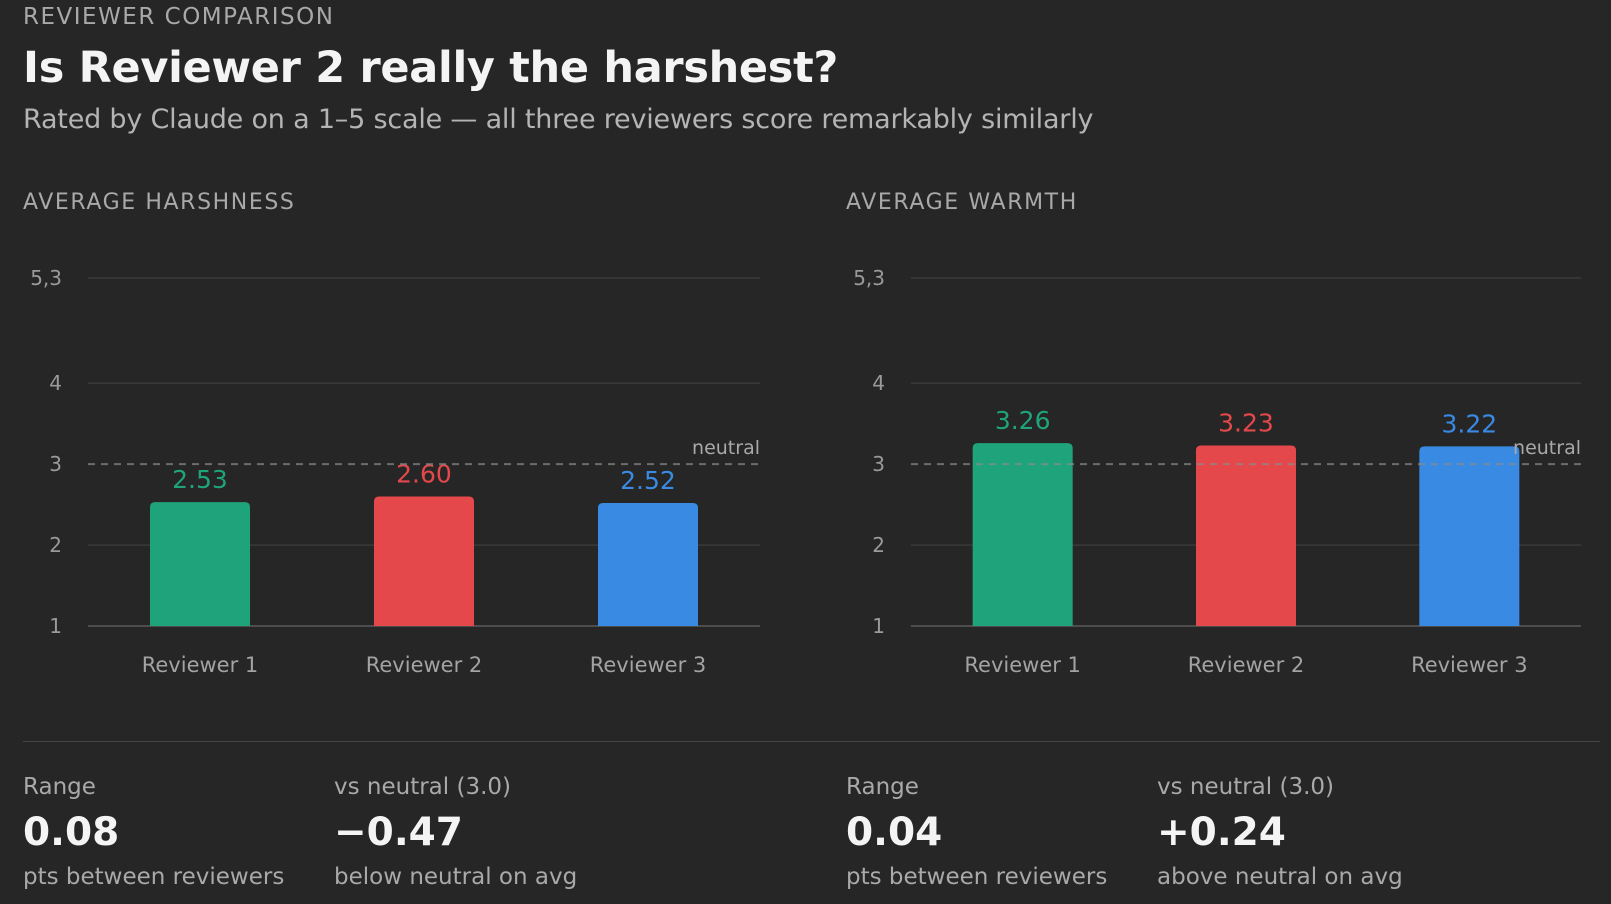  Describe the element at coordinates (1023, 420) in the screenshot. I see `bar-value-label: 3.26` at that location.